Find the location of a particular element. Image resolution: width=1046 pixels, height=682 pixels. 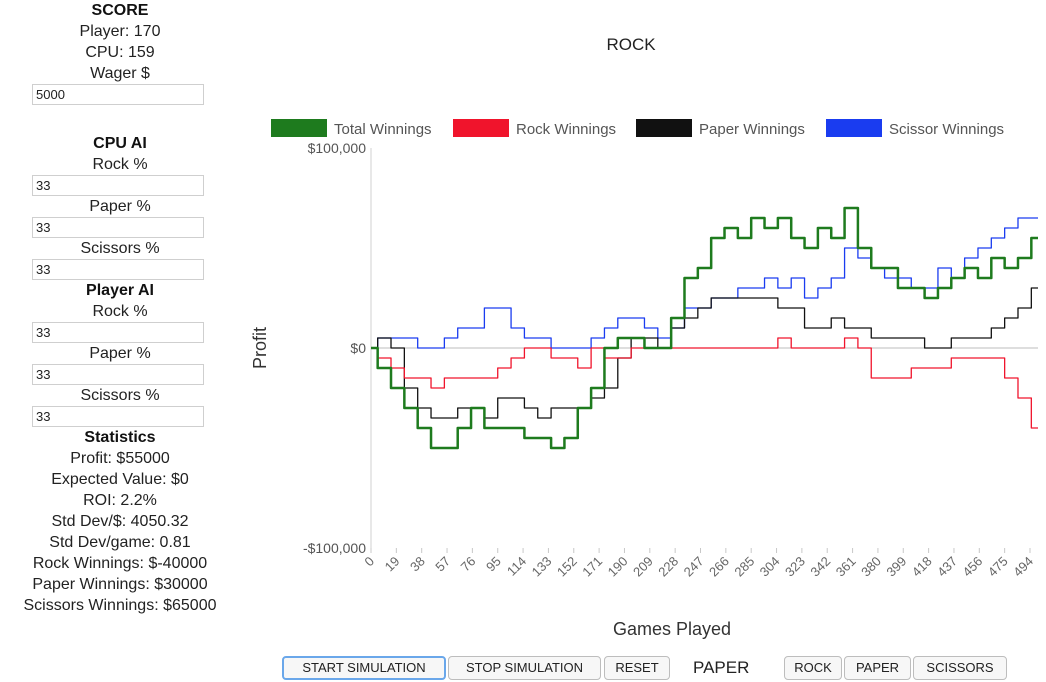

x-tick-label: 304 is located at coordinates (770, 567).